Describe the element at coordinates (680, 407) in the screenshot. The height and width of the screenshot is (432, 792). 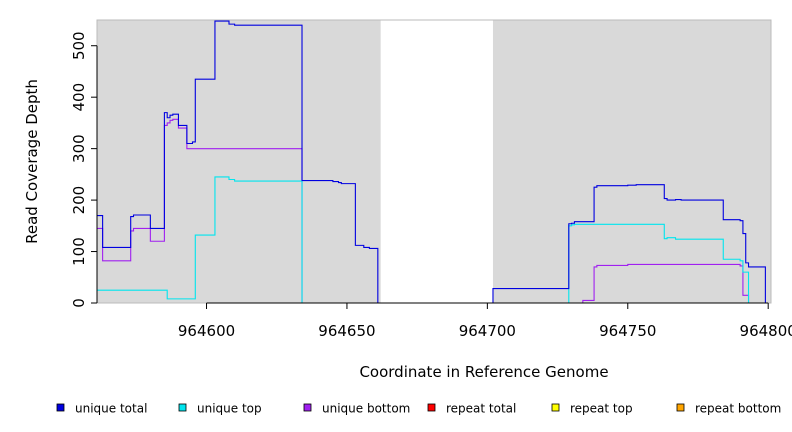
I see `legend-swatch-repeat-bottom` at that location.